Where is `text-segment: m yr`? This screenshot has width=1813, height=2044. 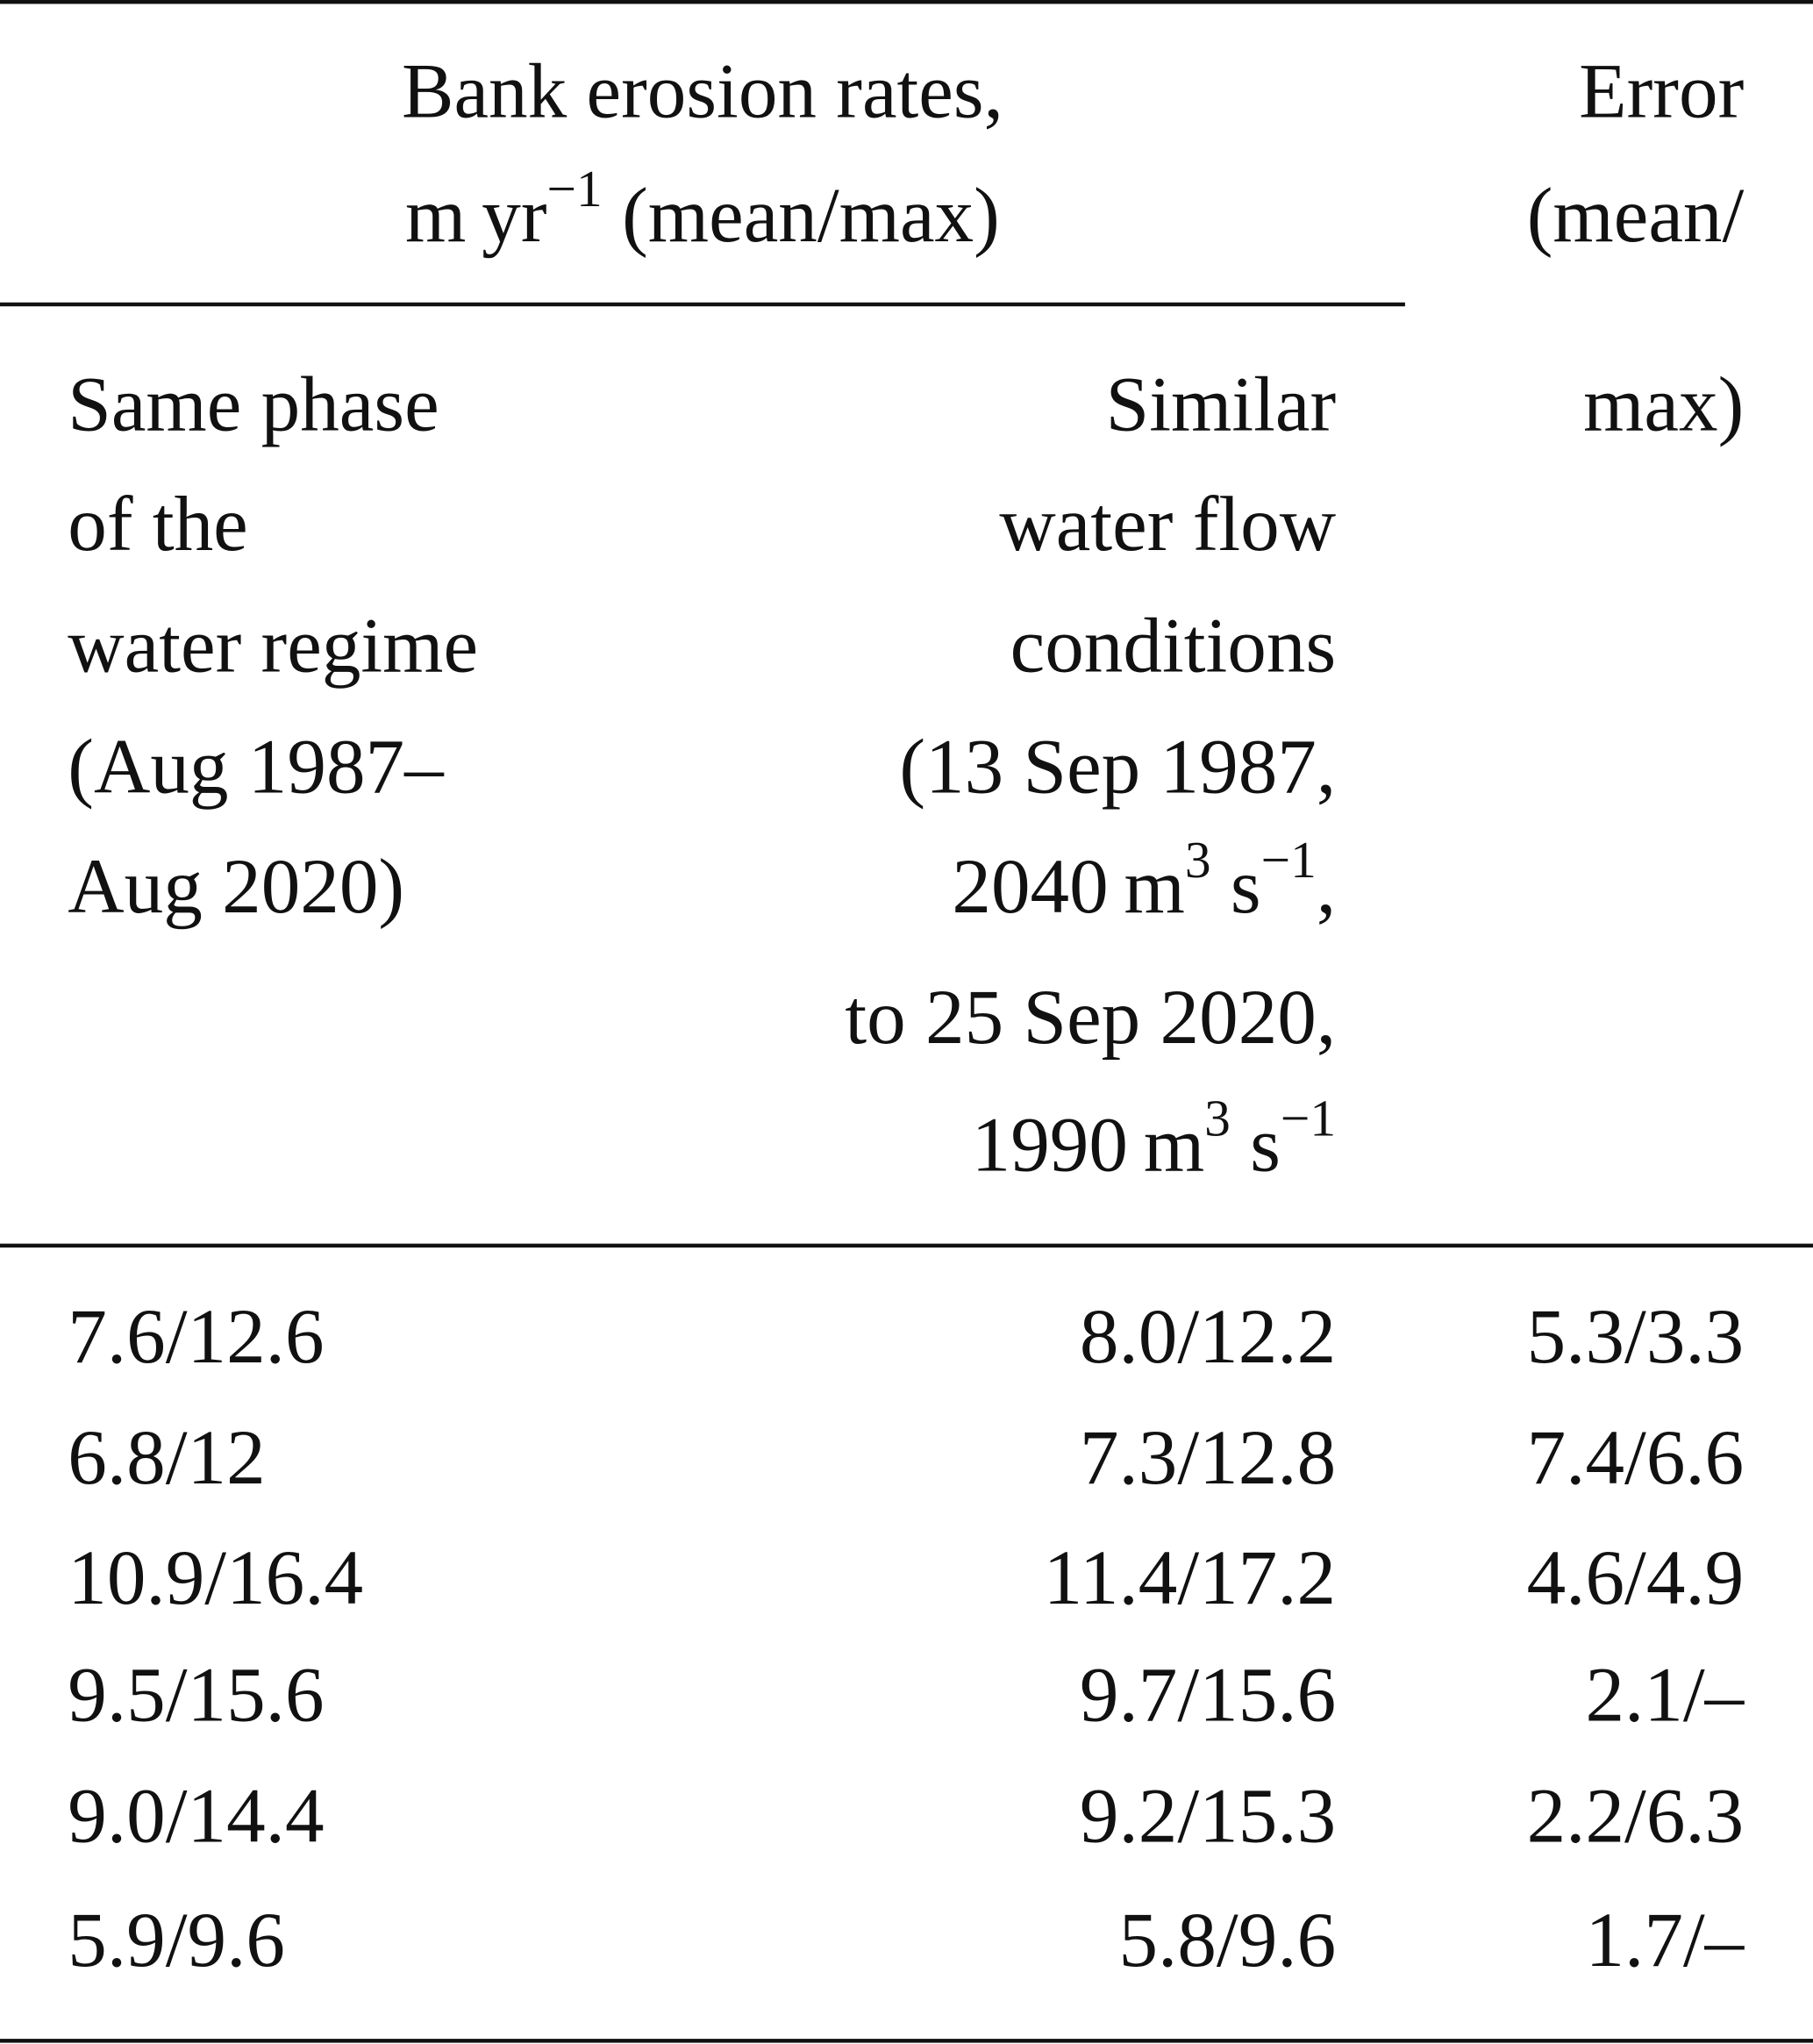 text-segment: m yr is located at coordinates (476, 216).